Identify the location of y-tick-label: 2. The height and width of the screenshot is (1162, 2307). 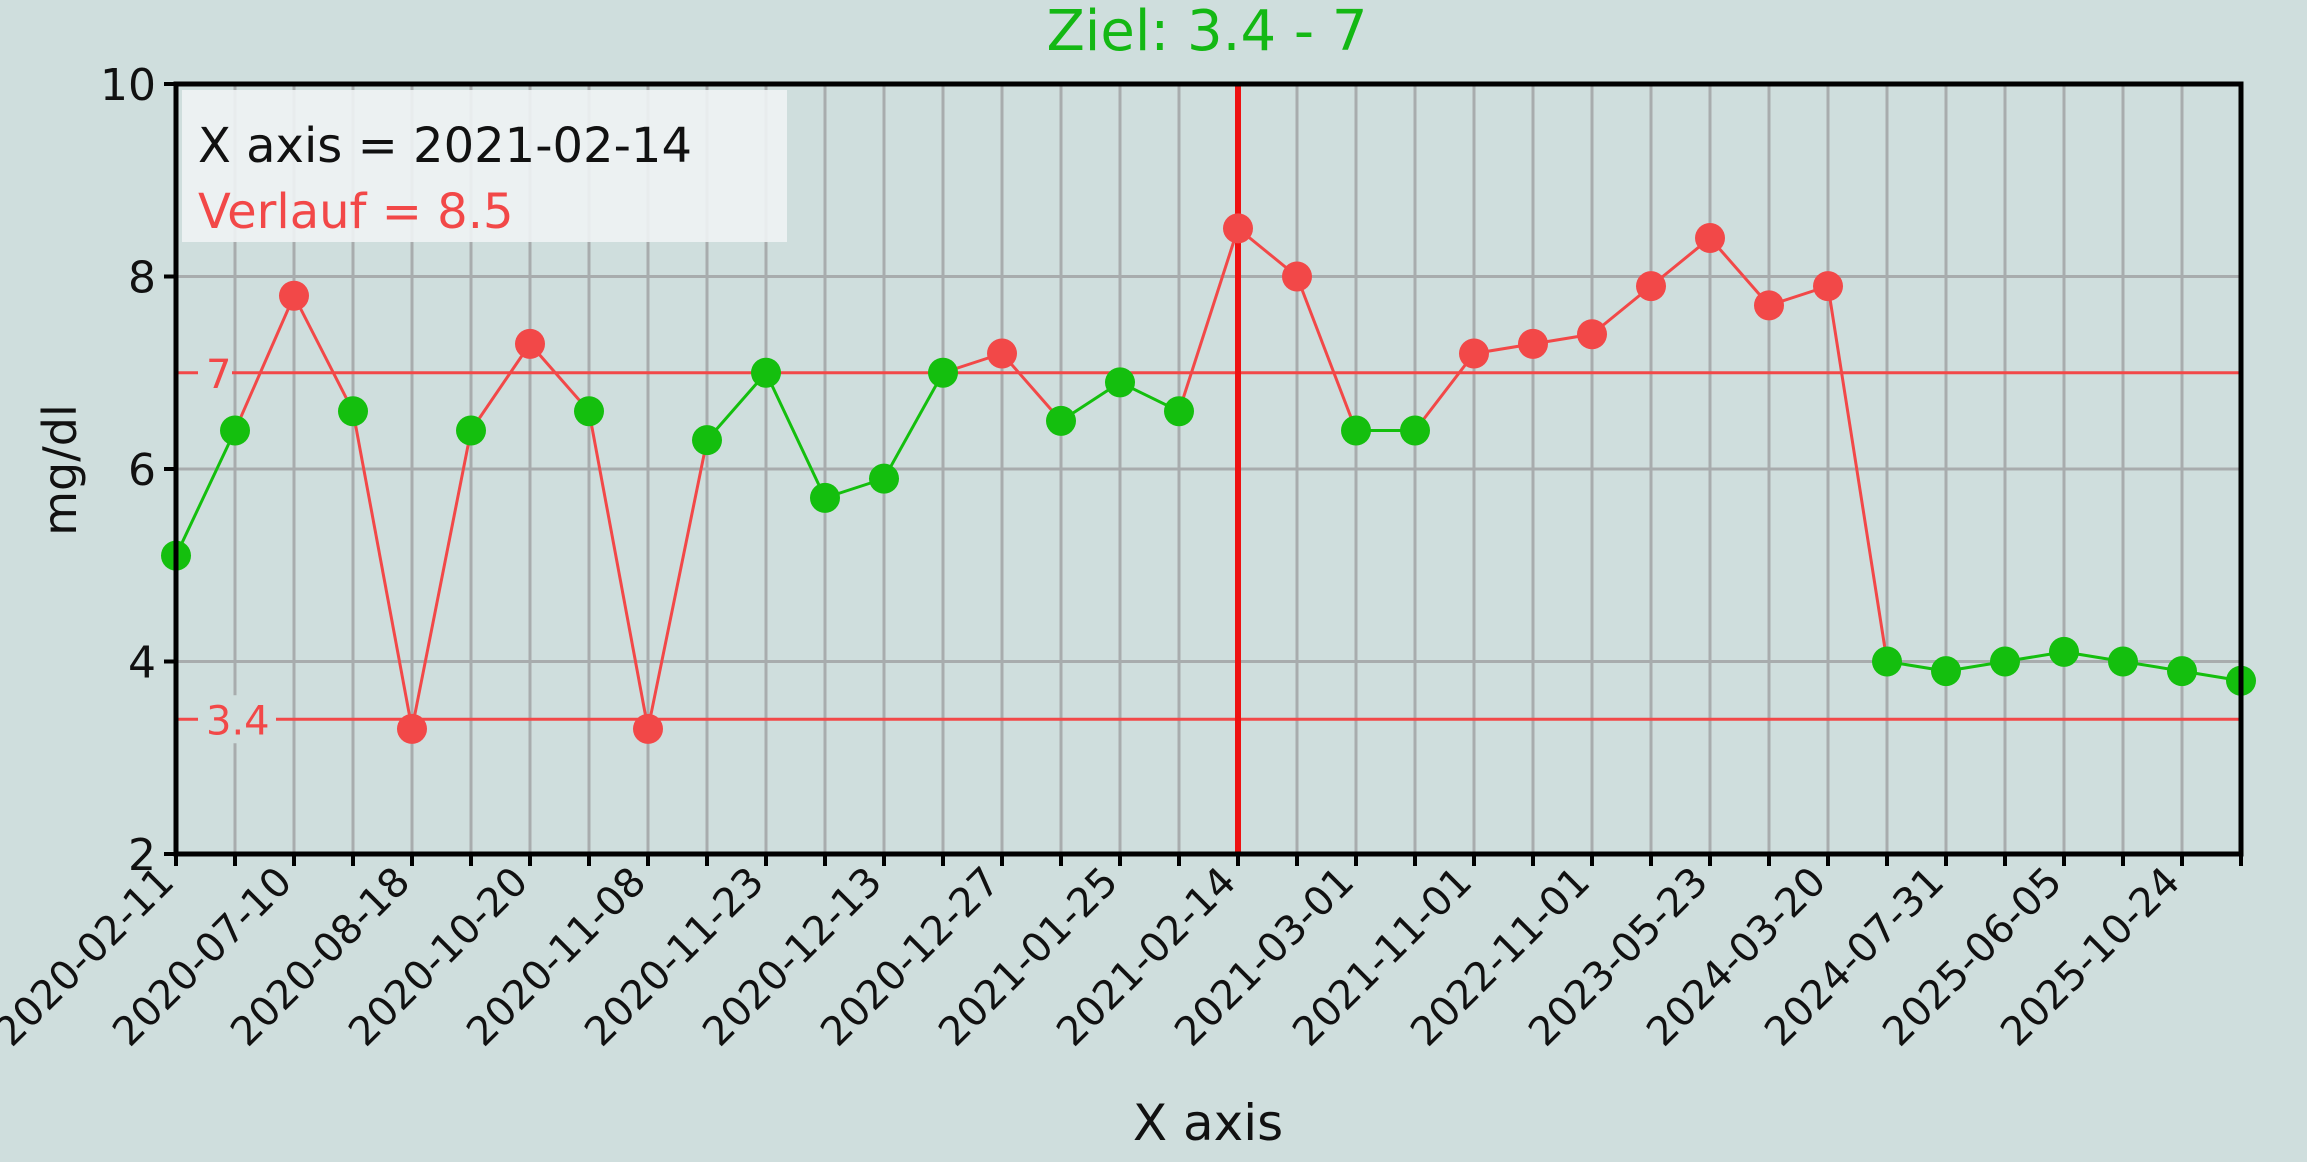
(142, 855).